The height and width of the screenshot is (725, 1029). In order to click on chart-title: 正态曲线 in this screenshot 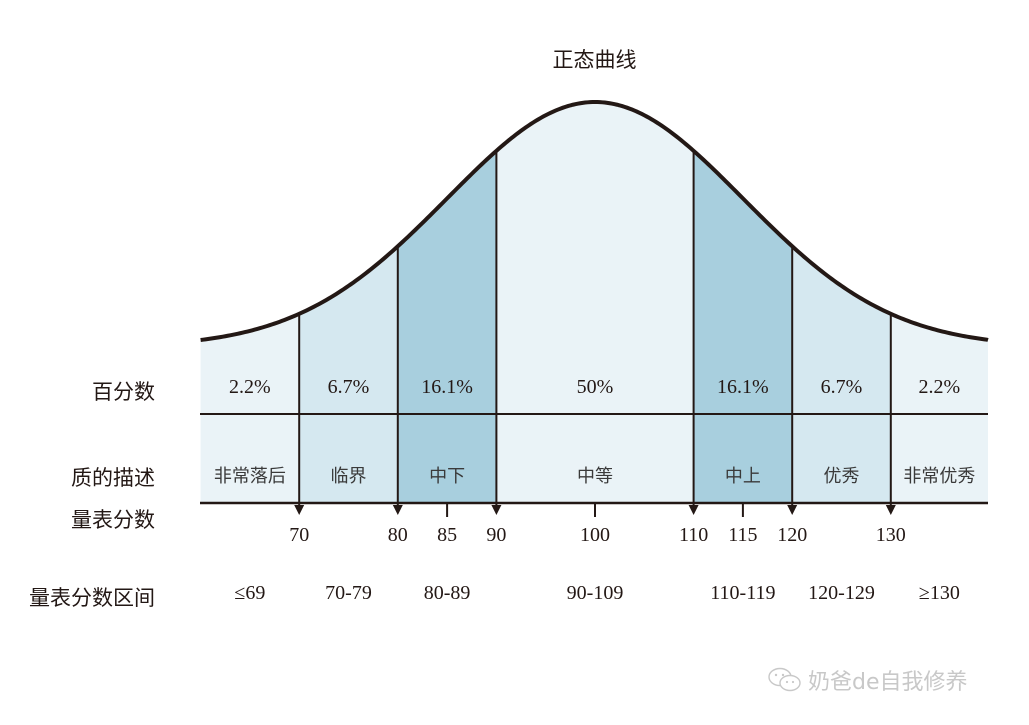, I will do `click(594, 60)`.